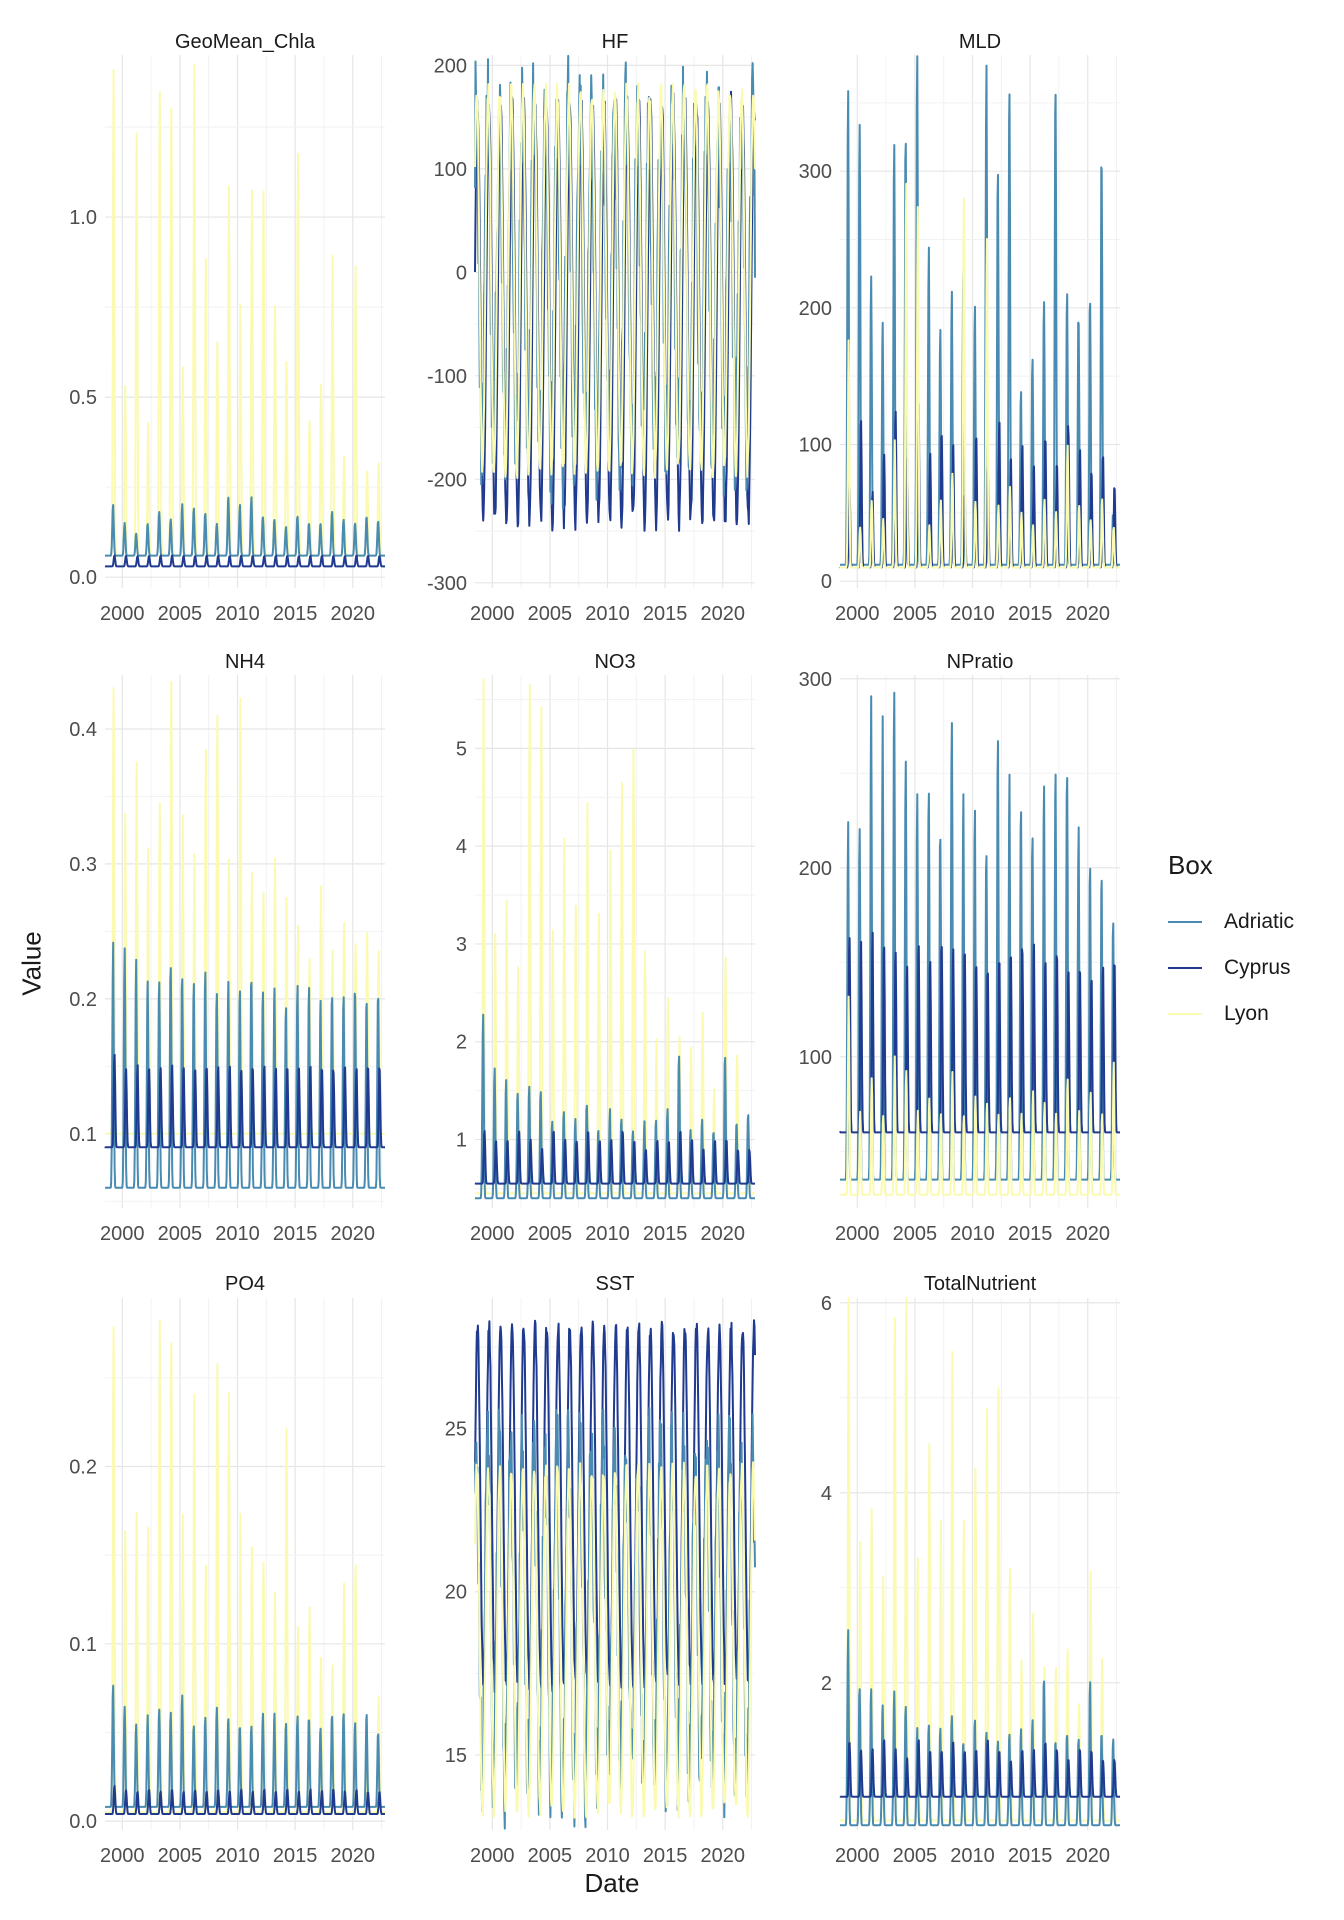 The image size is (1344, 1920). What do you see at coordinates (447, 480) in the screenshot?
I see `y-tick-label: -200` at bounding box center [447, 480].